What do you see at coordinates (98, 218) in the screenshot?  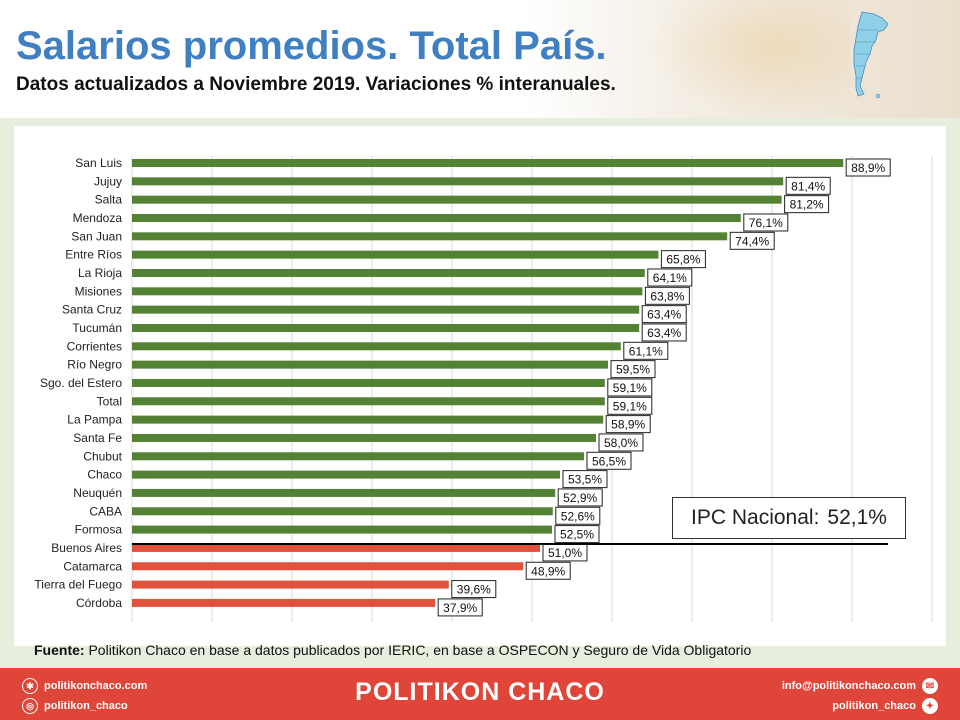 I see `category-label: Mendoza` at bounding box center [98, 218].